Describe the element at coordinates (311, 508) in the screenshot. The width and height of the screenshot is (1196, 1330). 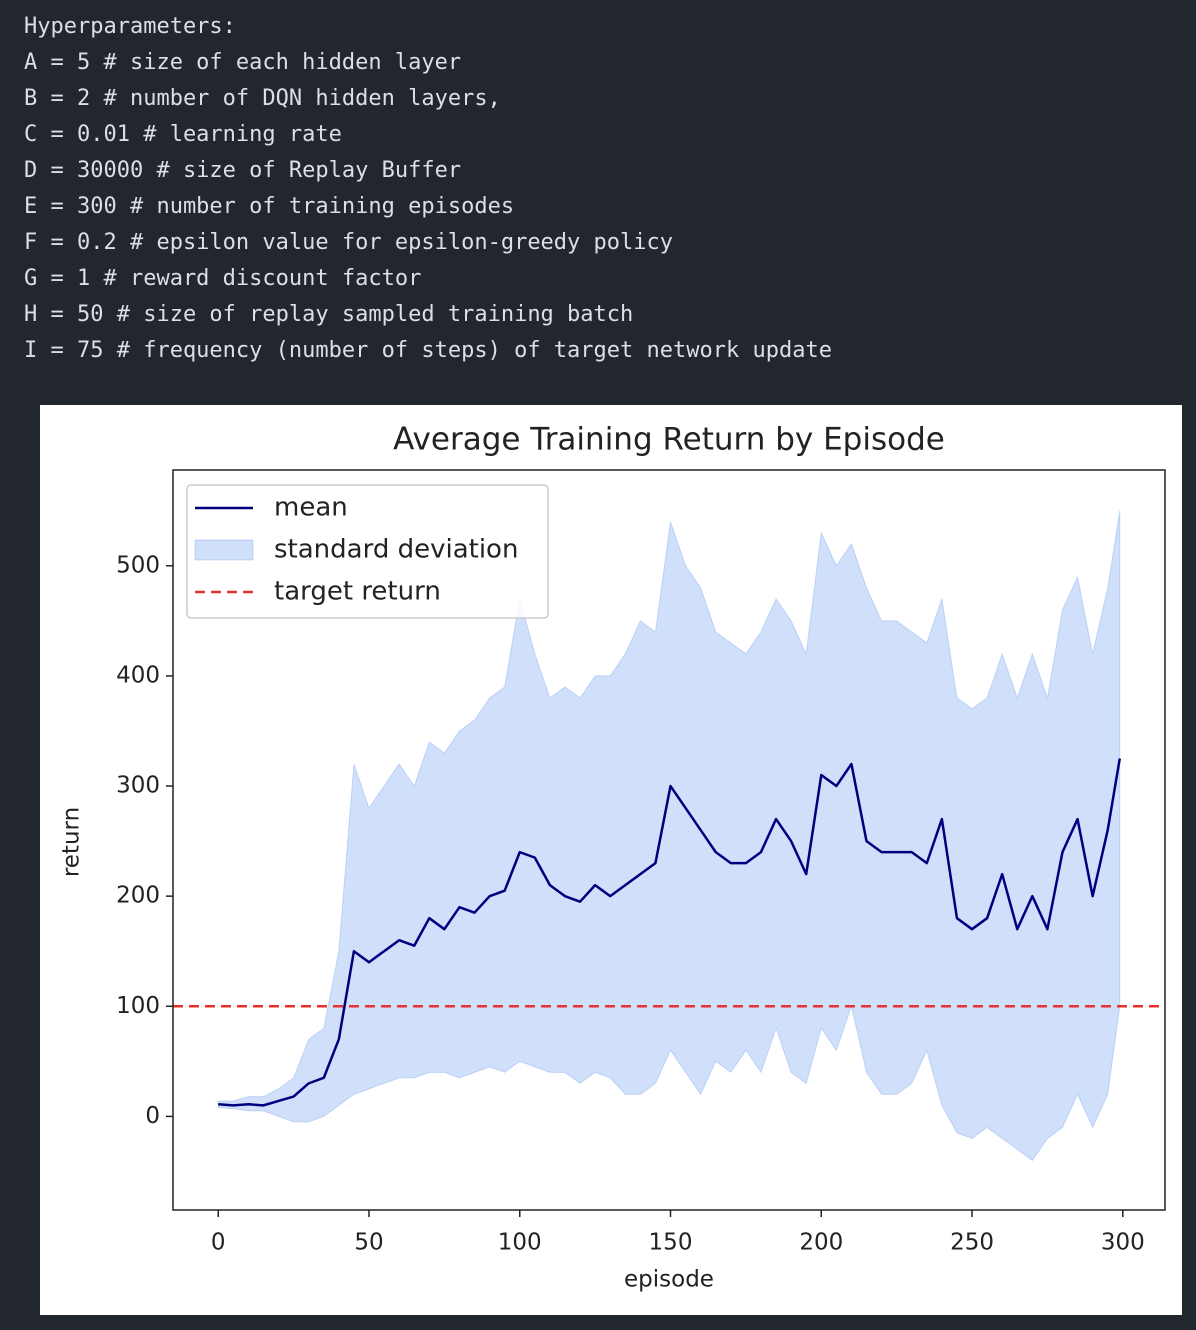
I see `legend-label: mean` at that location.